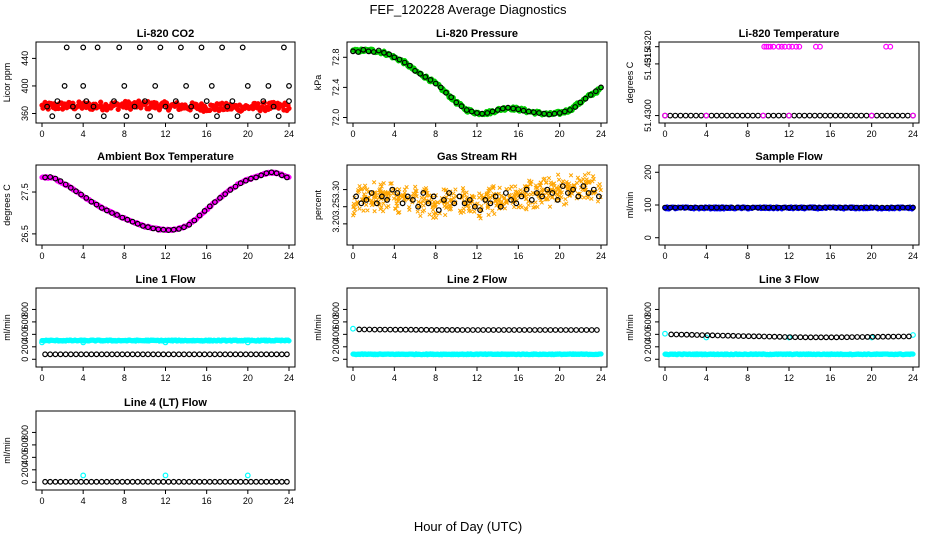 Image resolution: width=936 pixels, height=540 pixels. Describe the element at coordinates (352, 378) in the screenshot. I see `x-tick-label: 0` at that location.